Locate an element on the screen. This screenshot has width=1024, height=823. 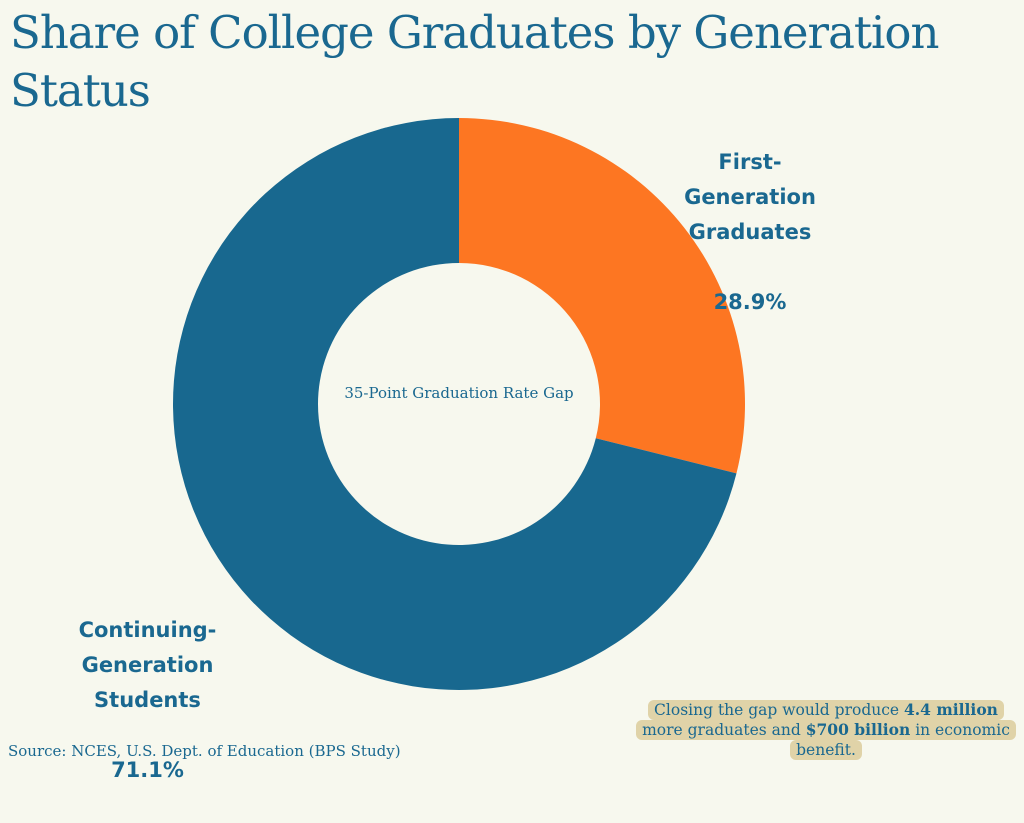
annotation-highlight: 4.4 million is located at coordinates (951, 709).